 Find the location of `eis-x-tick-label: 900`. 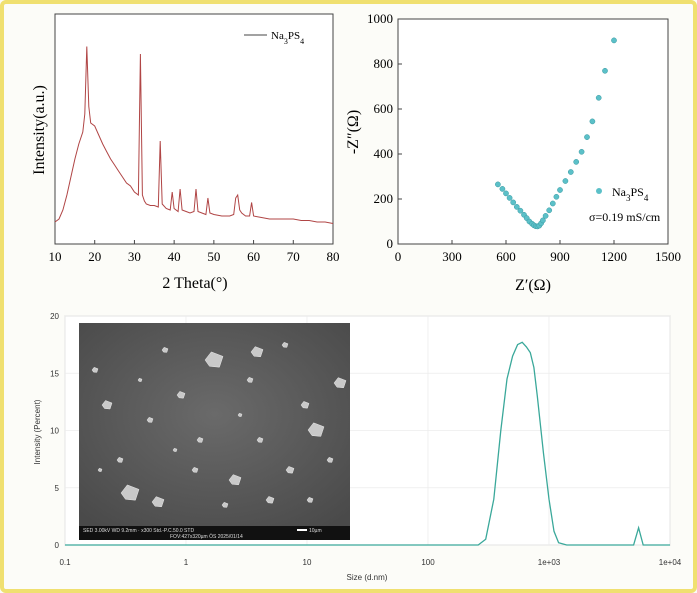

eis-x-tick-label: 900 is located at coordinates (560, 256).